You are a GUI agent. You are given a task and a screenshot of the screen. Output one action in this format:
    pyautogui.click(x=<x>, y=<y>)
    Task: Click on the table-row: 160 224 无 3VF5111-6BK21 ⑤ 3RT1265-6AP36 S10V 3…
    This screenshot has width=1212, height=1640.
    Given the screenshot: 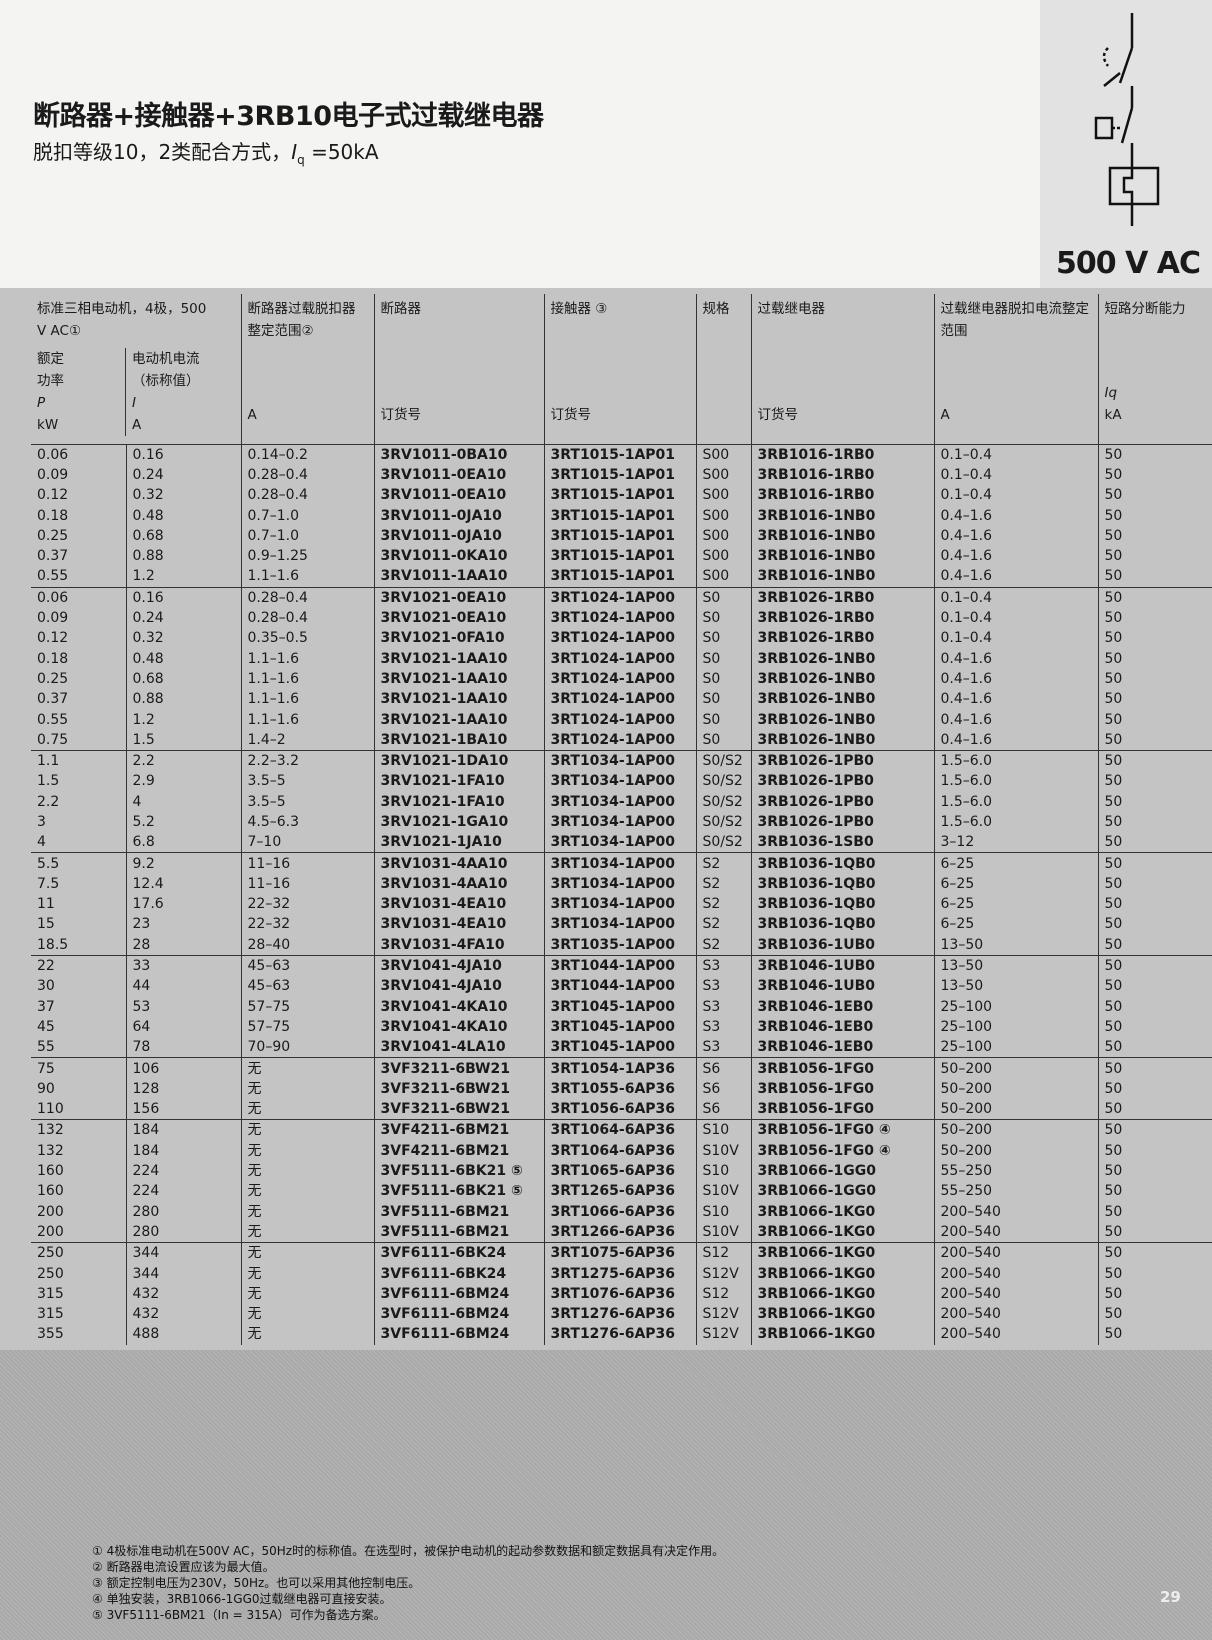 What is the action you would take?
    pyautogui.click(x=621, y=1191)
    